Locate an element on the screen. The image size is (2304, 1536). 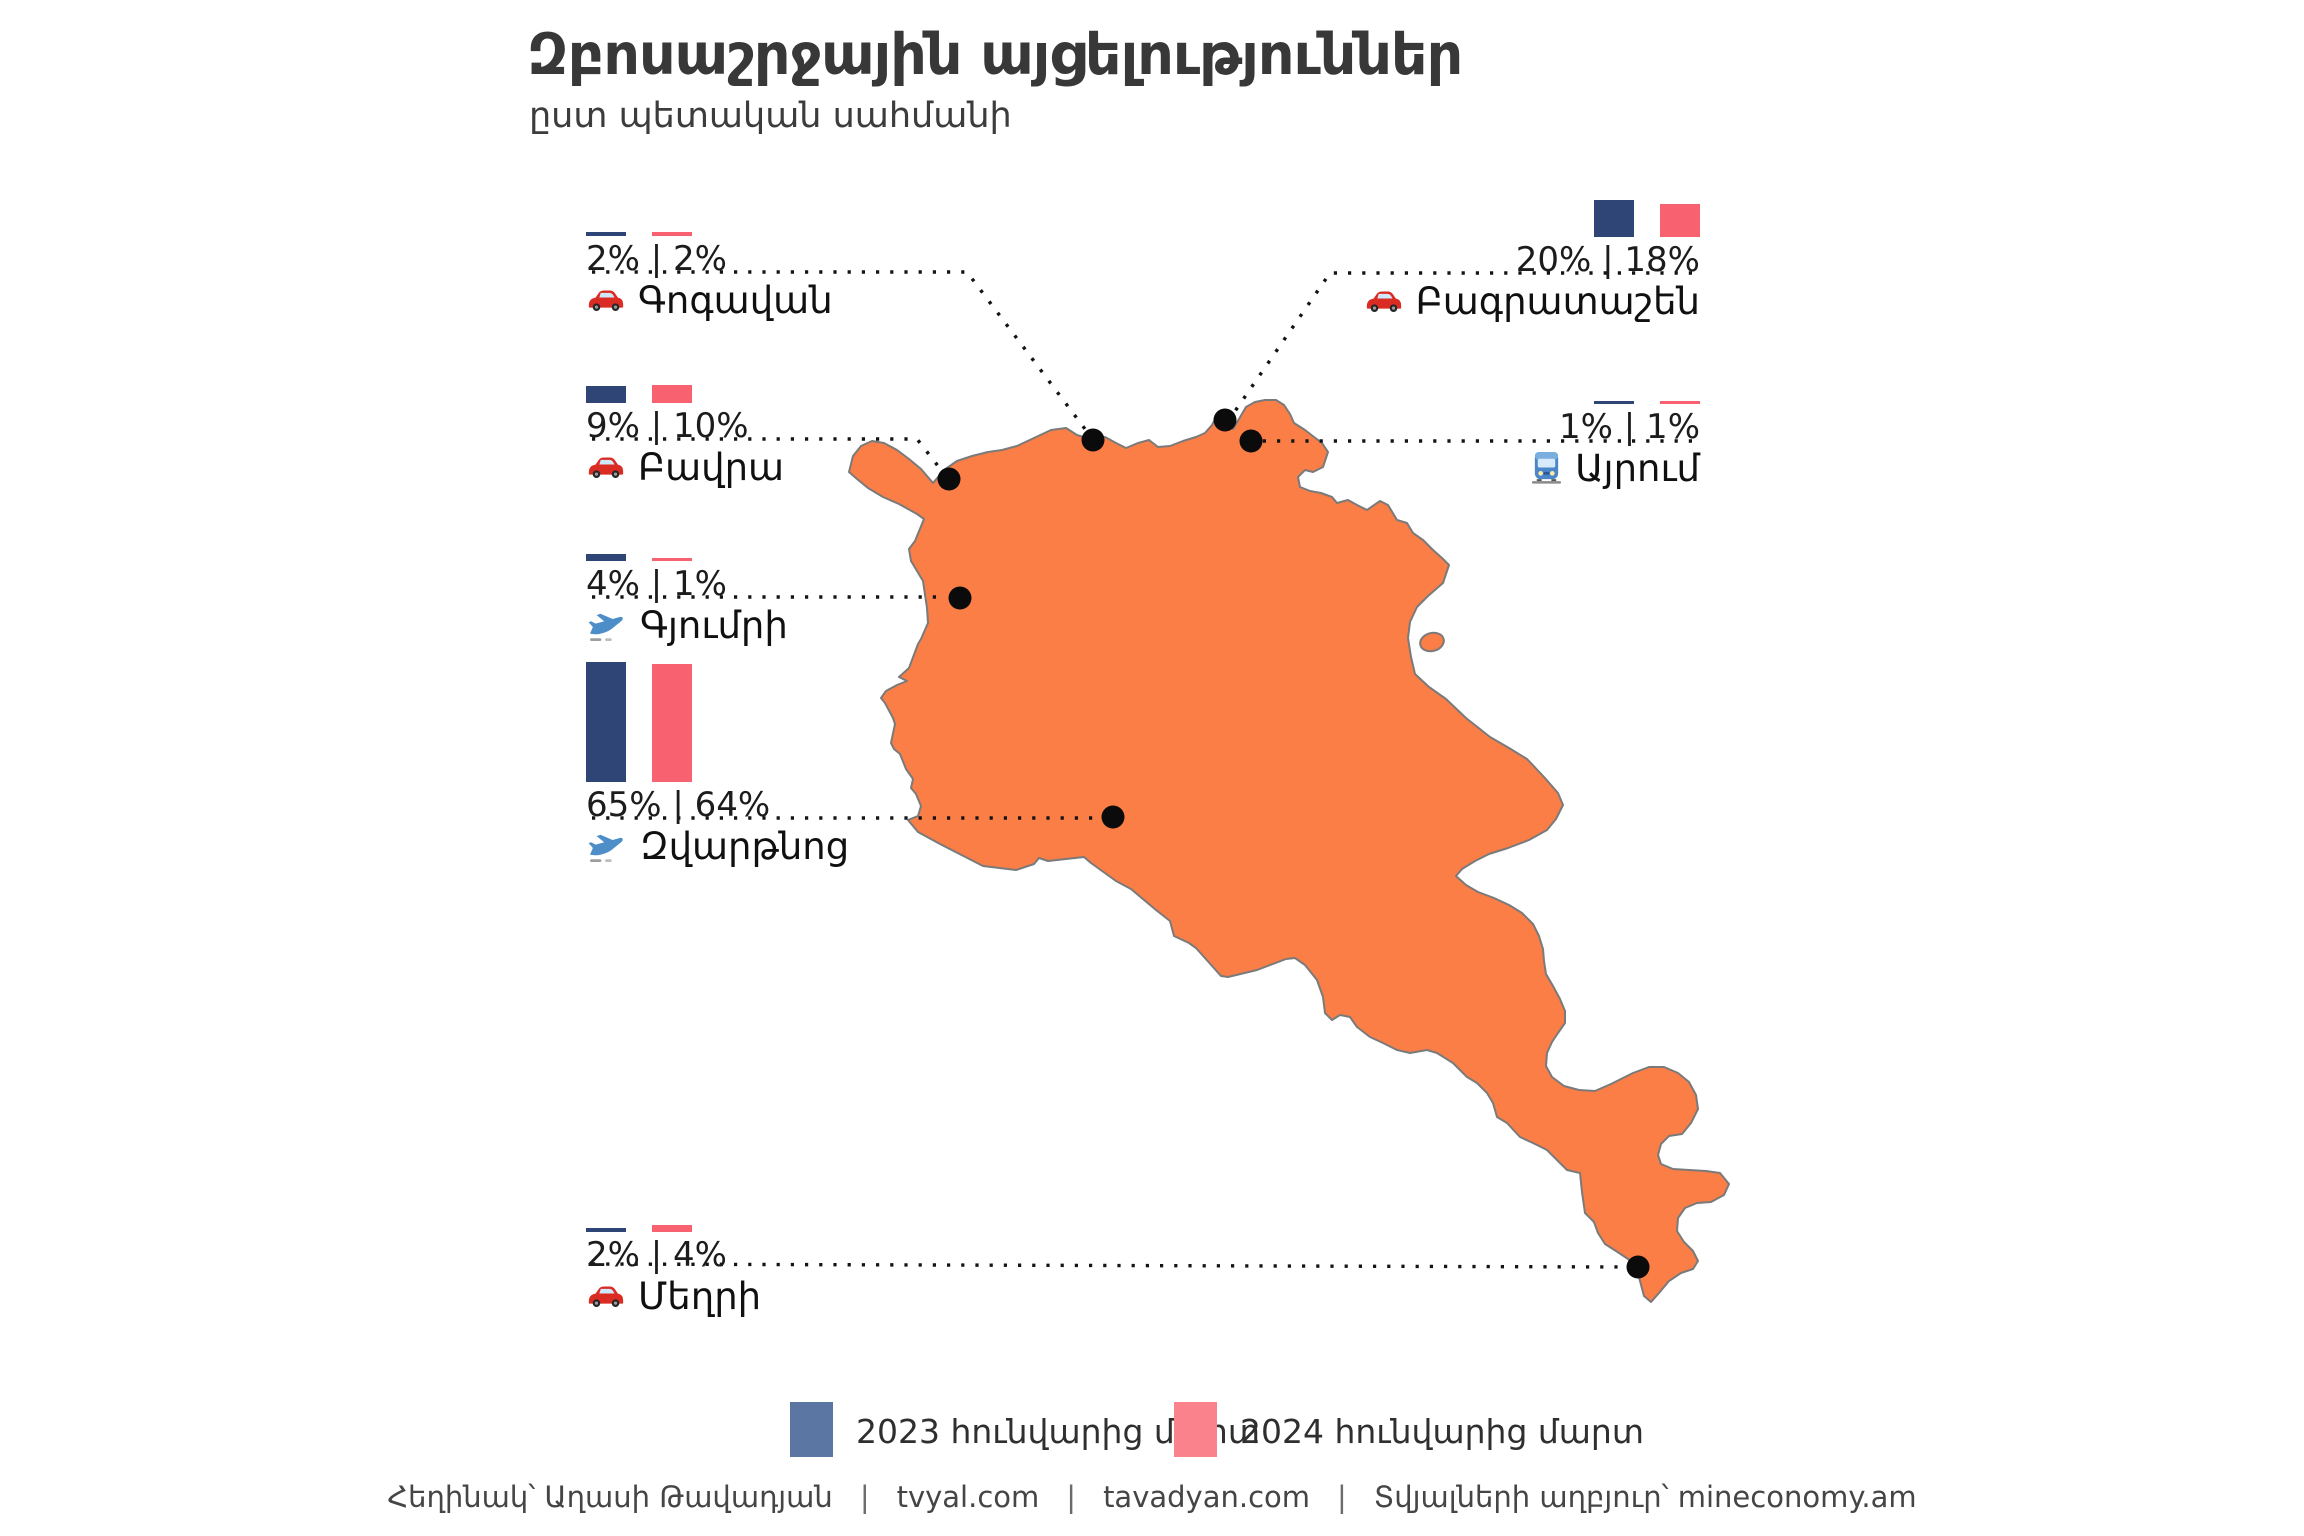
train-icon is located at coordinates (1546, 468).